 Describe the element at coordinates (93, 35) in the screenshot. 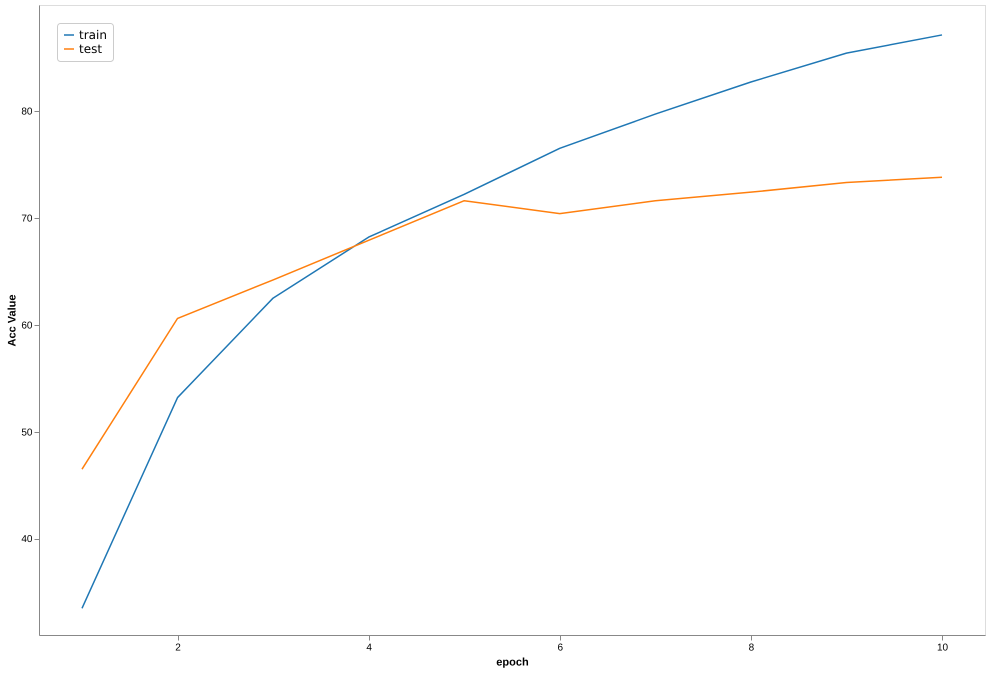

I see `legend-label: train` at that location.